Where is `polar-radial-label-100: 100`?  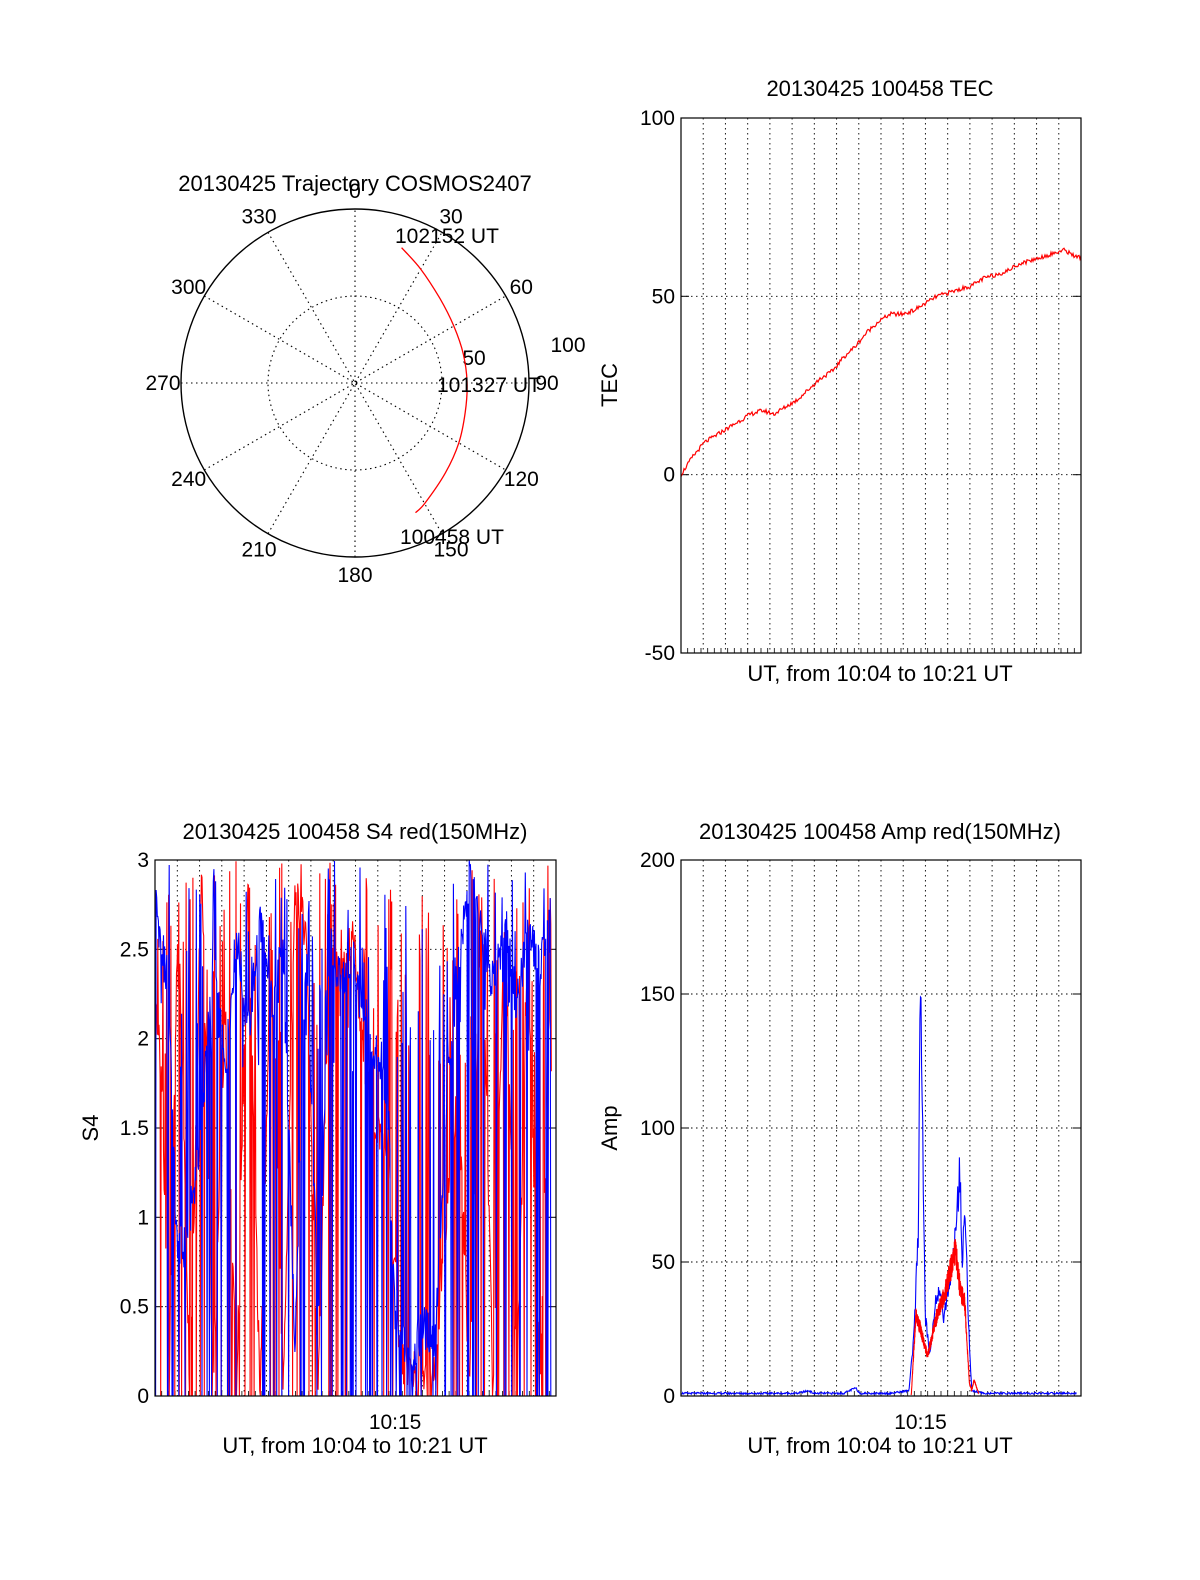 polar-radial-label-100: 100 is located at coordinates (567, 345).